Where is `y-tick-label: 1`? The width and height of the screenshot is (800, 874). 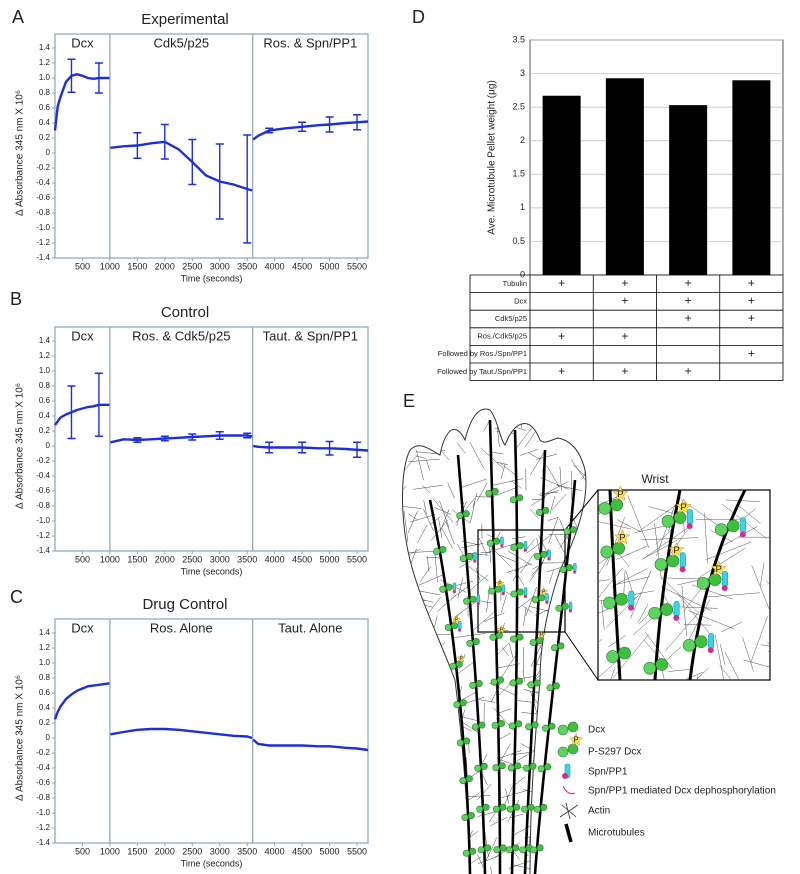
y-tick-label: 1 is located at coordinates (522, 207).